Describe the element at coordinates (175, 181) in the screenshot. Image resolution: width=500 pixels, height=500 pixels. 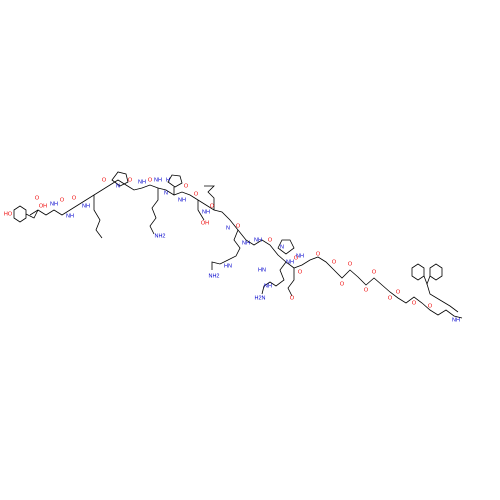
I see `imidazole-ring` at that location.